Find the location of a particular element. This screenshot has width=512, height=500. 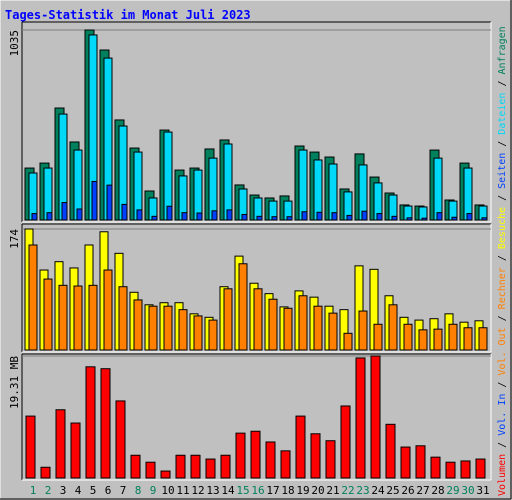

chart-title: Tages-Statistik im Monat Juli 2023 is located at coordinates (128, 15).